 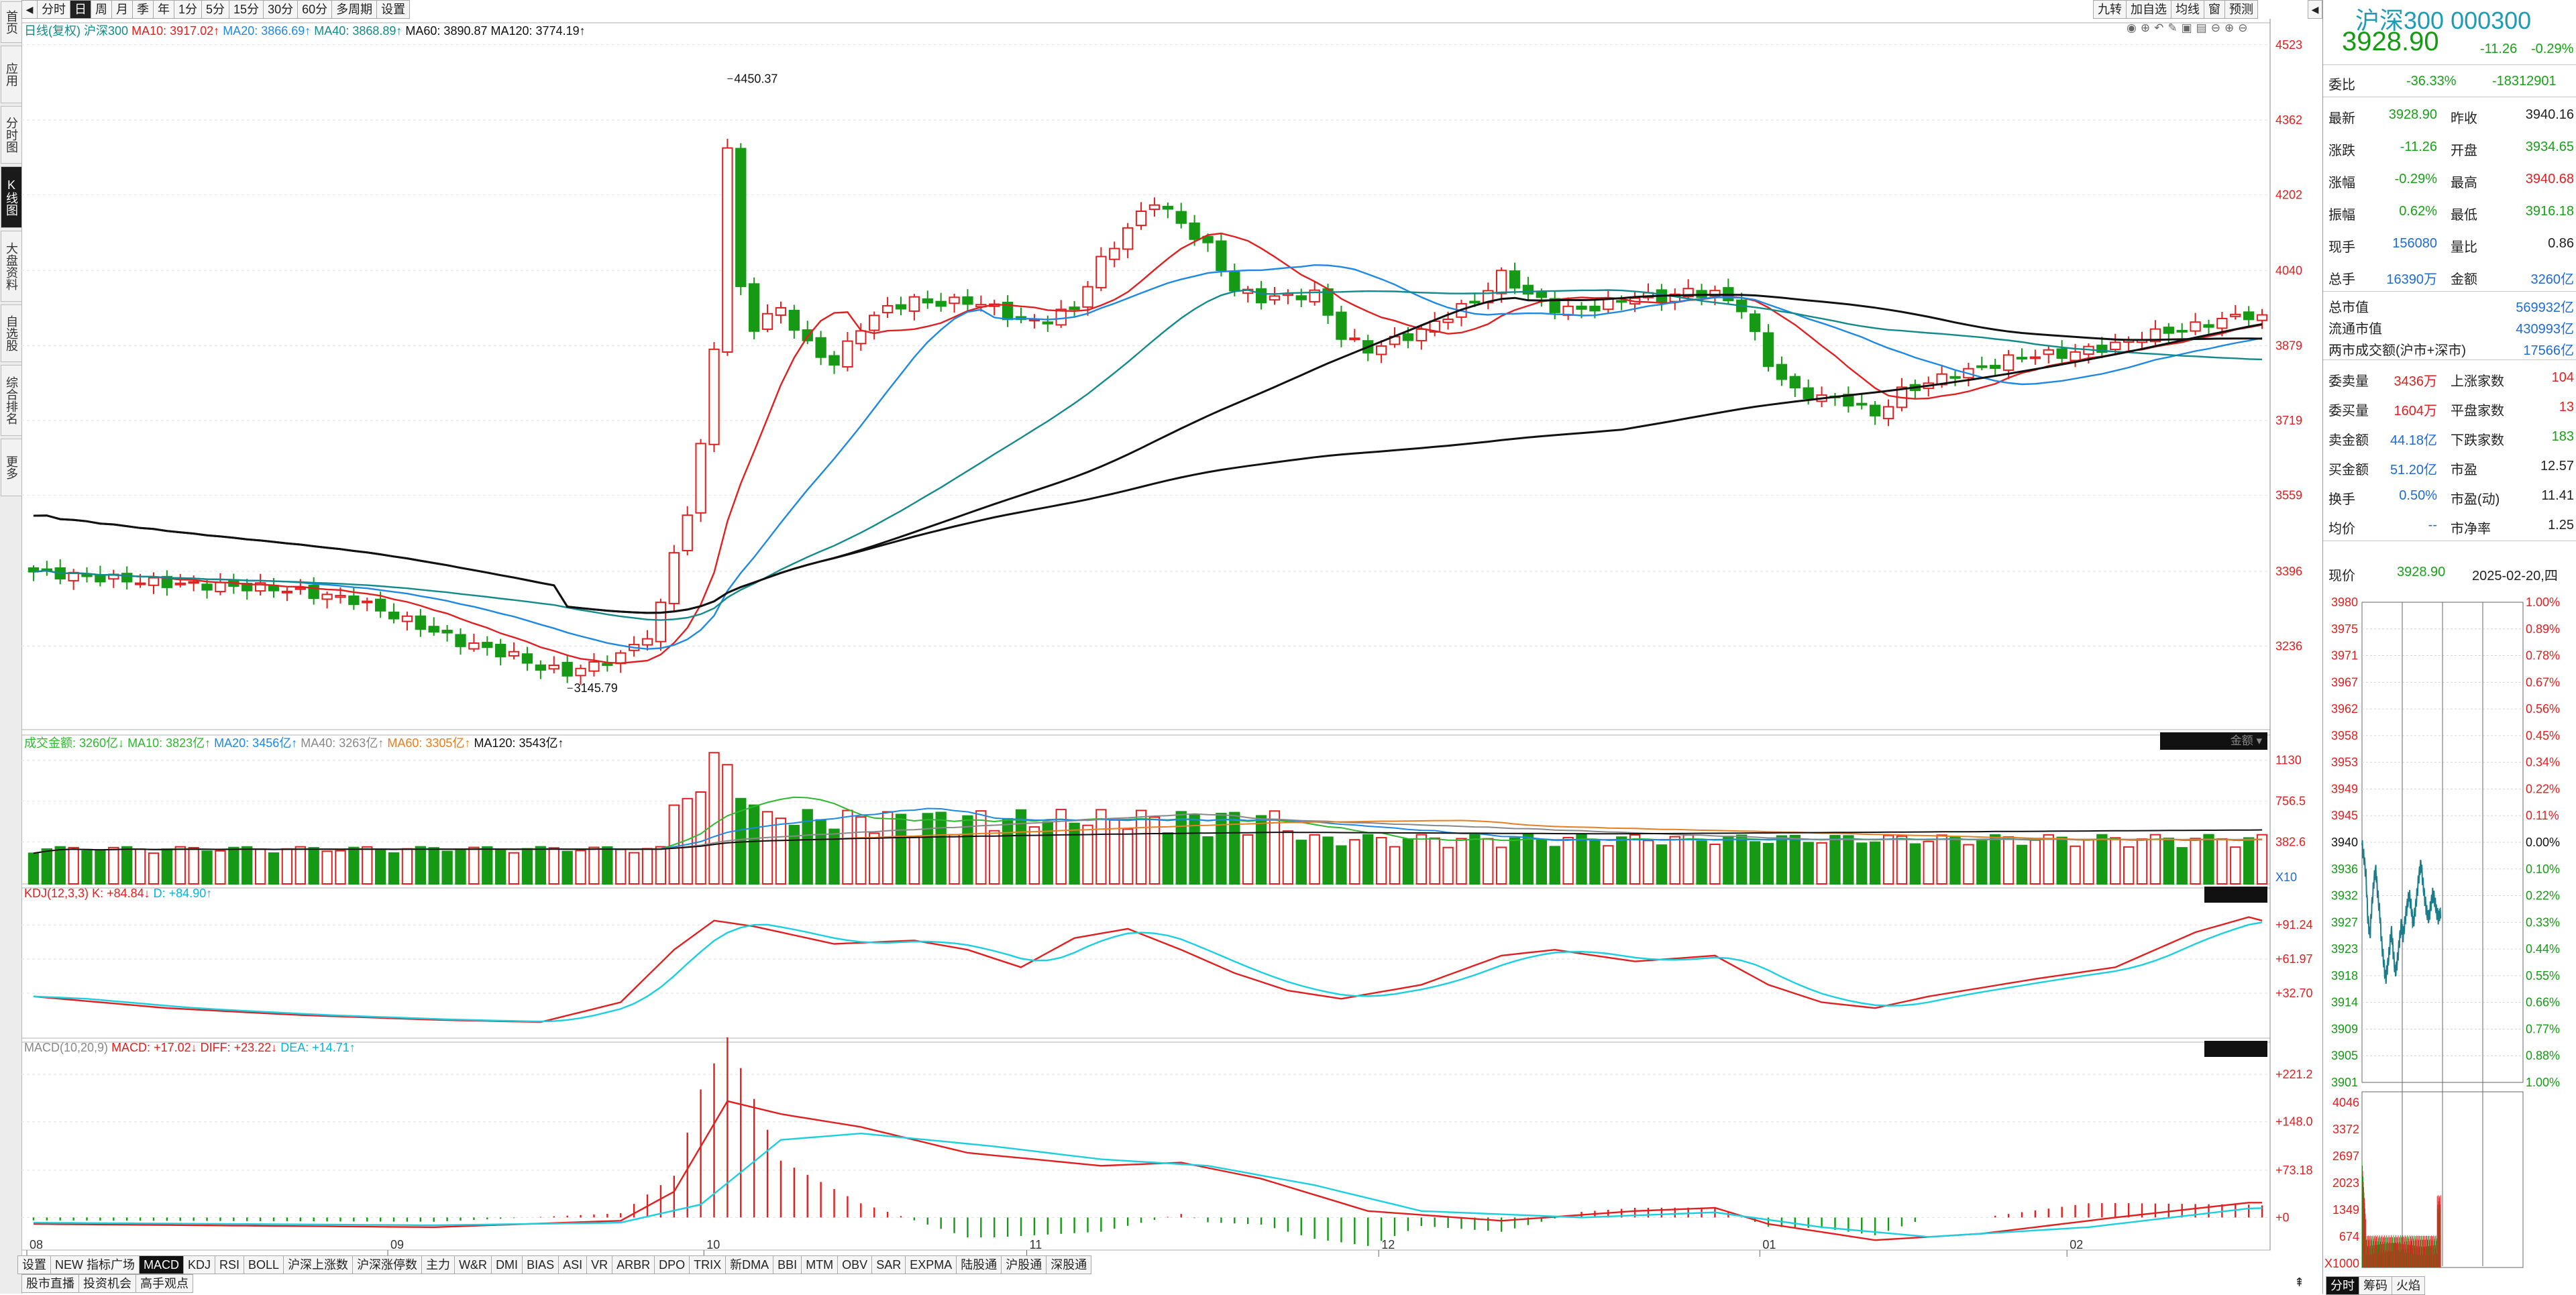 I want to click on tool-tab-1: 加自选, so click(x=2148, y=9).